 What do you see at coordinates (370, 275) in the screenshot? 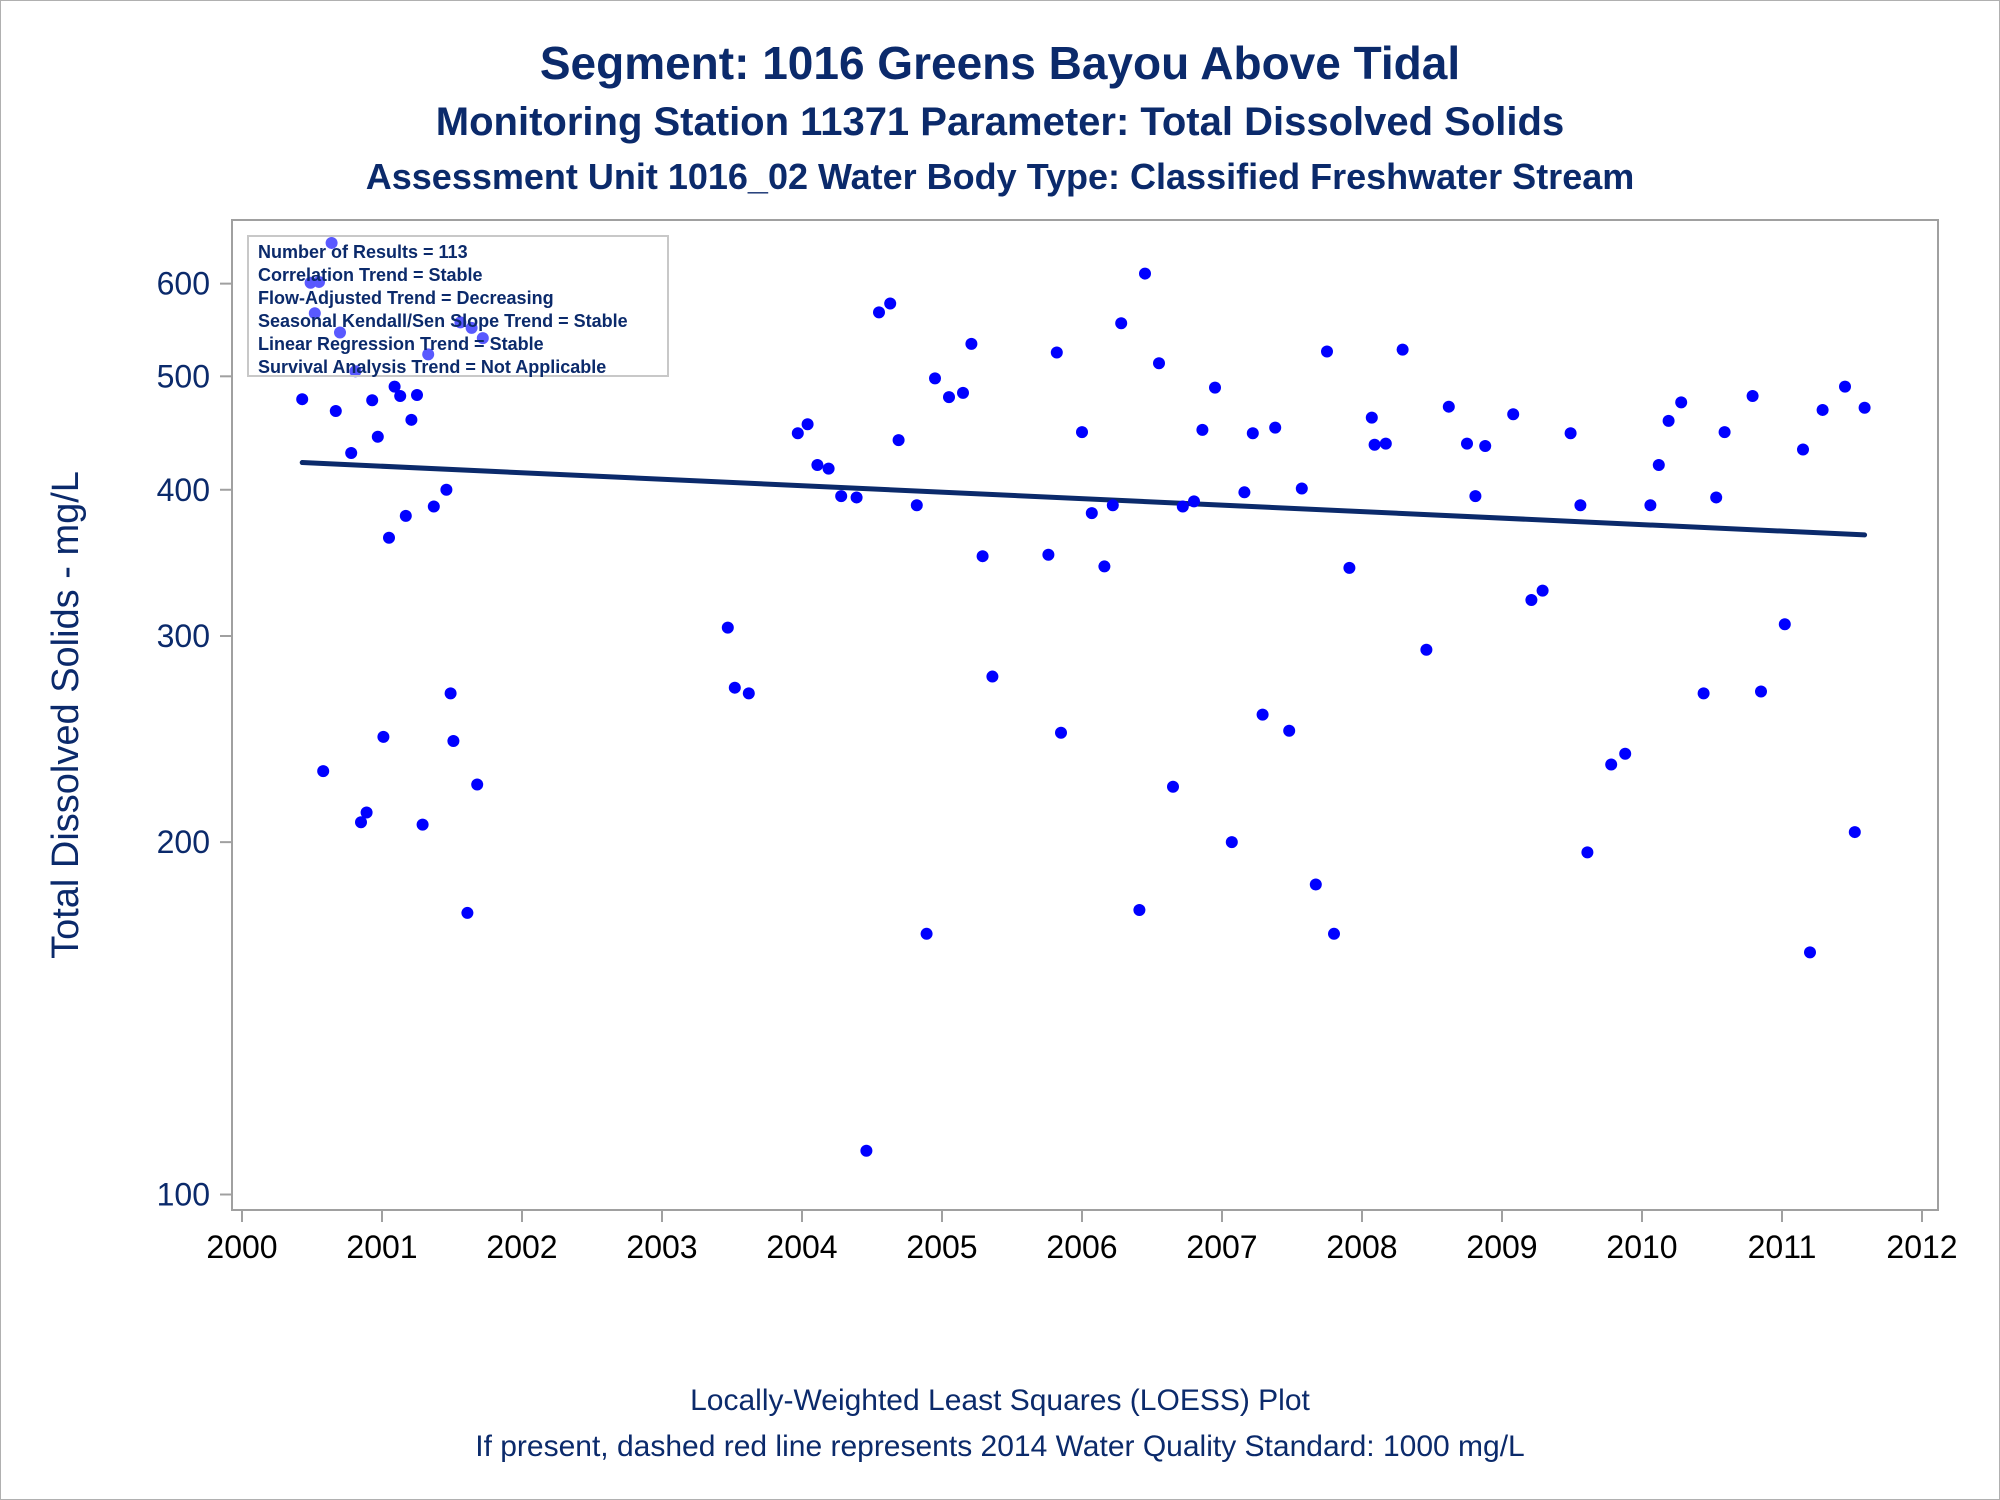
I see `stats-line: Correlation Trend = Stable` at bounding box center [370, 275].